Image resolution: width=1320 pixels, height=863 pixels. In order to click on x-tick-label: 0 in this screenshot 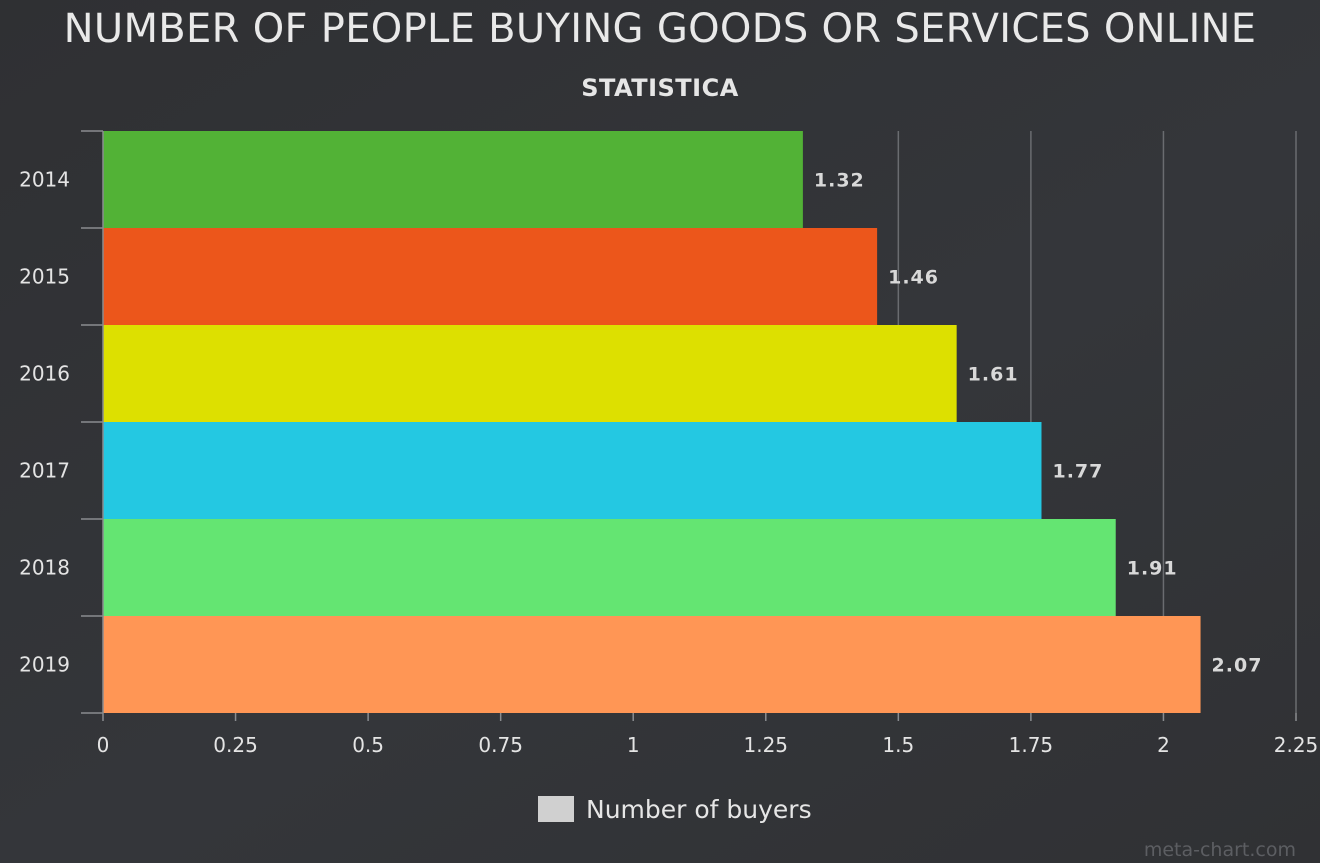, I will do `click(103, 745)`.